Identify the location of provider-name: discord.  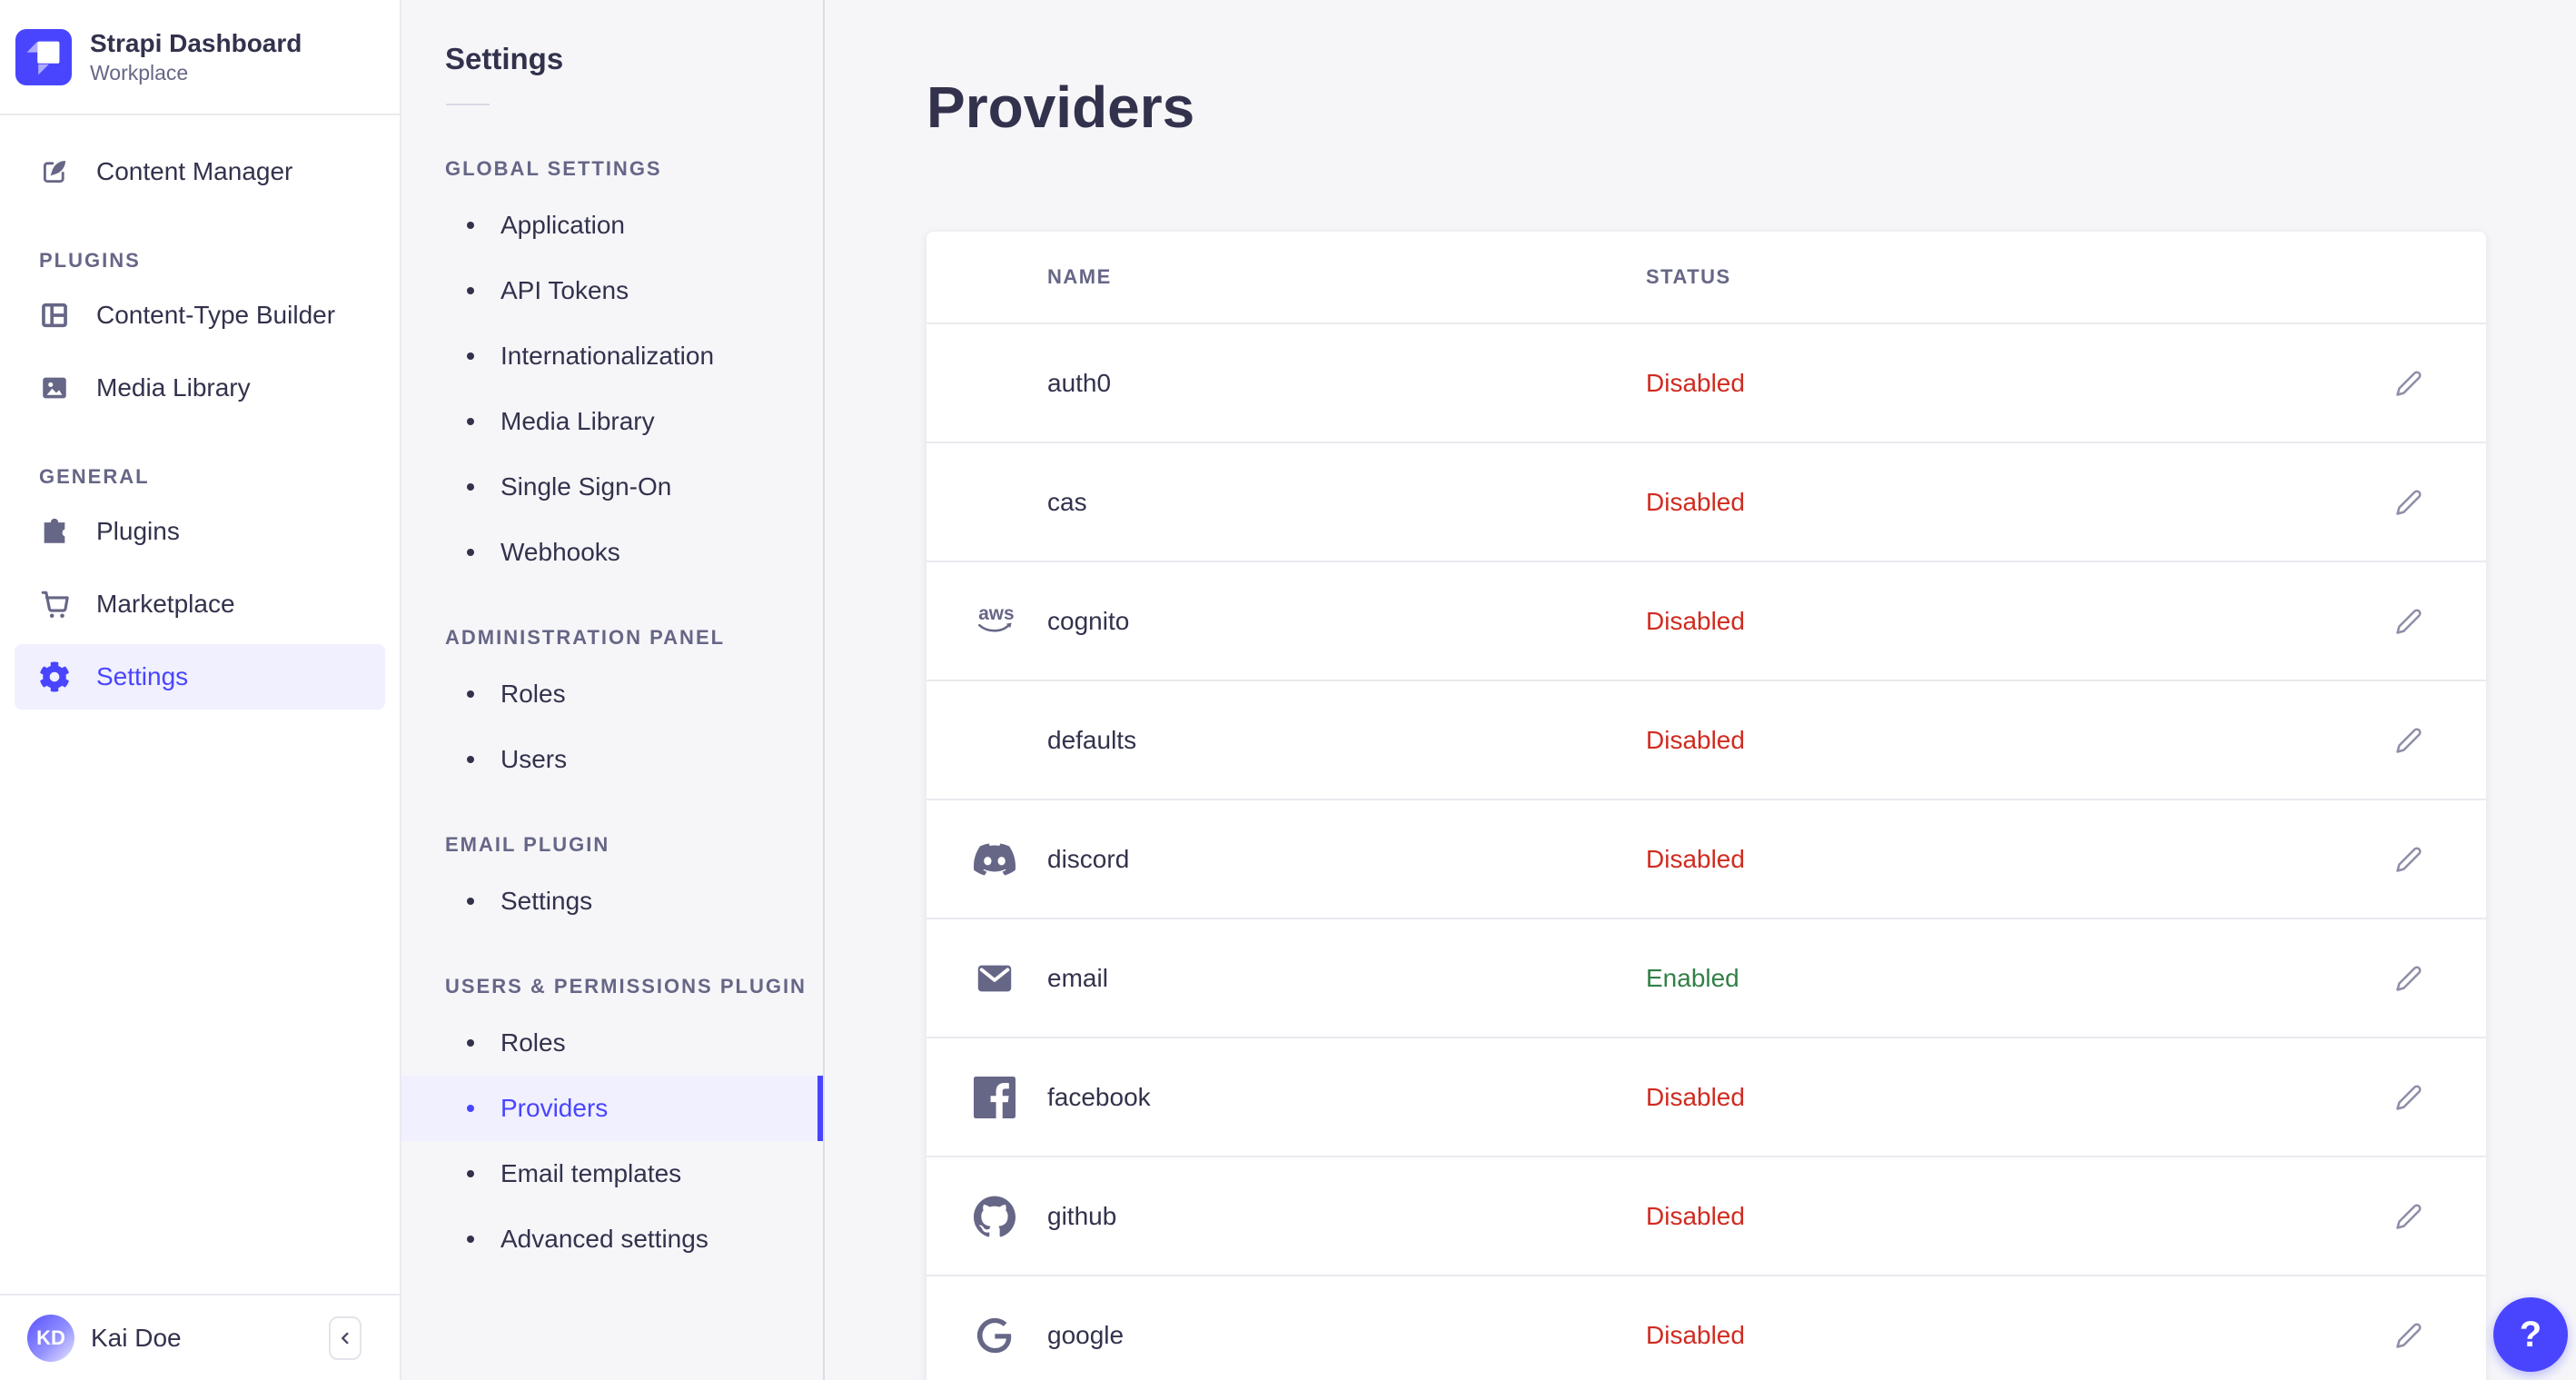
(1088, 858).